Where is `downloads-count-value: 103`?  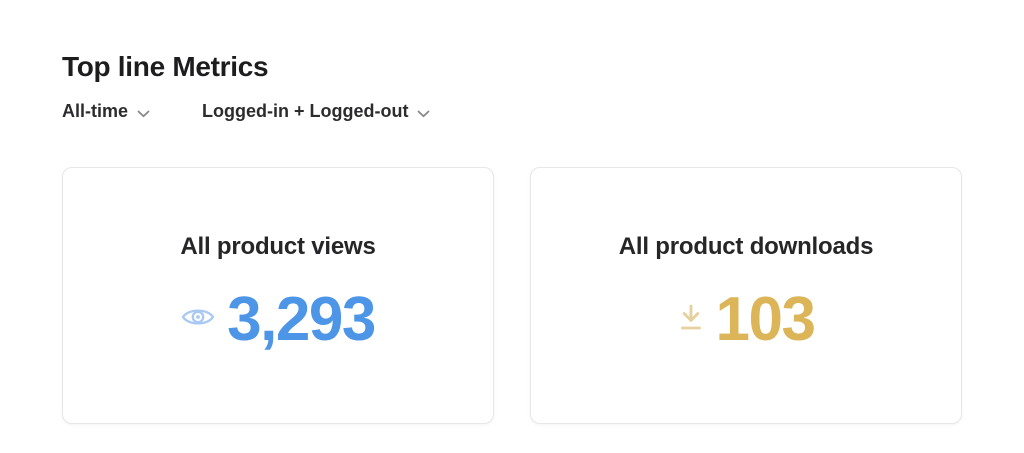
downloads-count-value: 103 is located at coordinates (765, 319).